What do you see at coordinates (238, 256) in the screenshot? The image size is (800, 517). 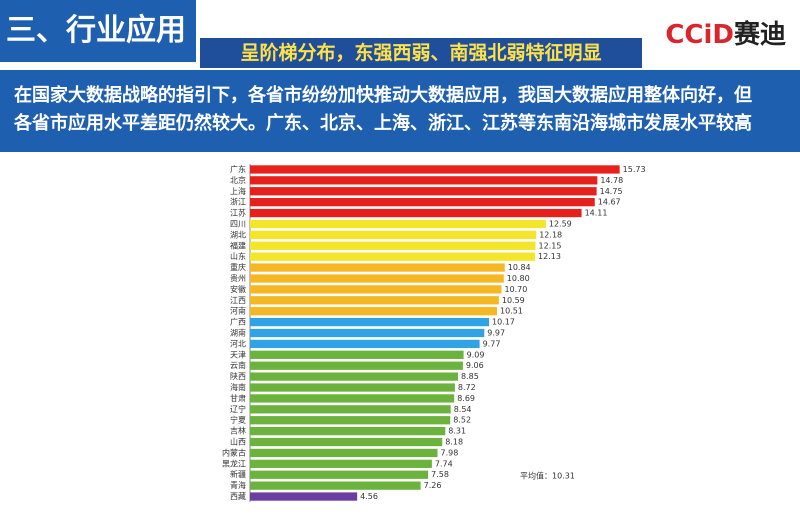 I see `y-tick-label: 山东` at bounding box center [238, 256].